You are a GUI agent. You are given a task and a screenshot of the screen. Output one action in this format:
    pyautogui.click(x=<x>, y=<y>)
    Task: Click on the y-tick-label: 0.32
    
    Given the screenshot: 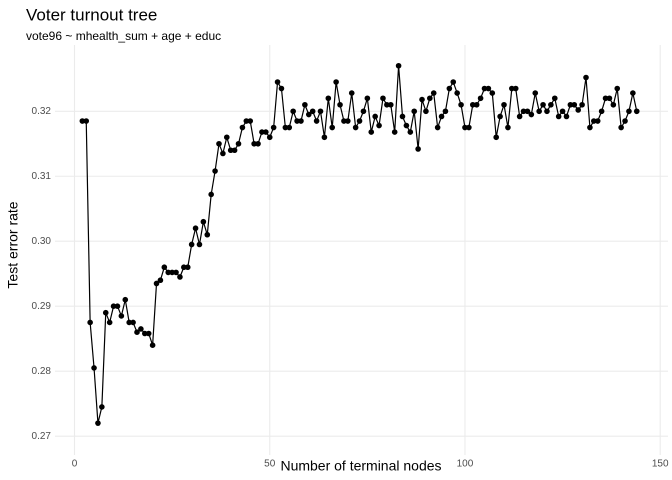 What is the action you would take?
    pyautogui.click(x=42, y=111)
    